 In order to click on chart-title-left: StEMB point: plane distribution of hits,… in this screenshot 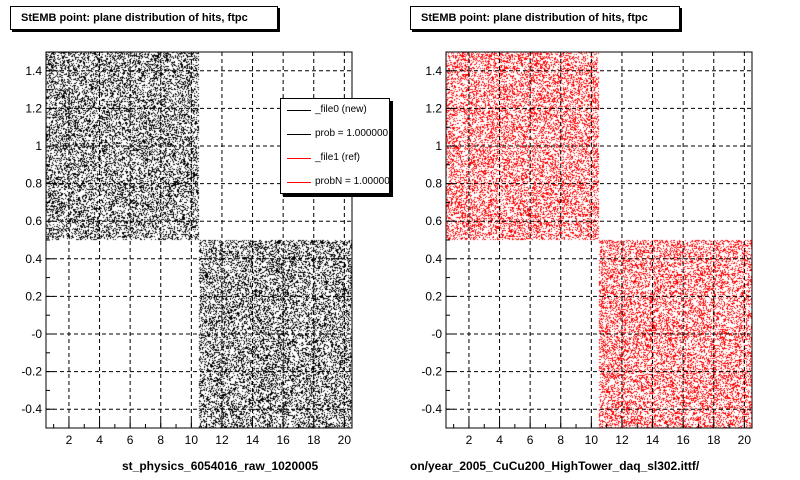, I will do `click(144, 18)`.